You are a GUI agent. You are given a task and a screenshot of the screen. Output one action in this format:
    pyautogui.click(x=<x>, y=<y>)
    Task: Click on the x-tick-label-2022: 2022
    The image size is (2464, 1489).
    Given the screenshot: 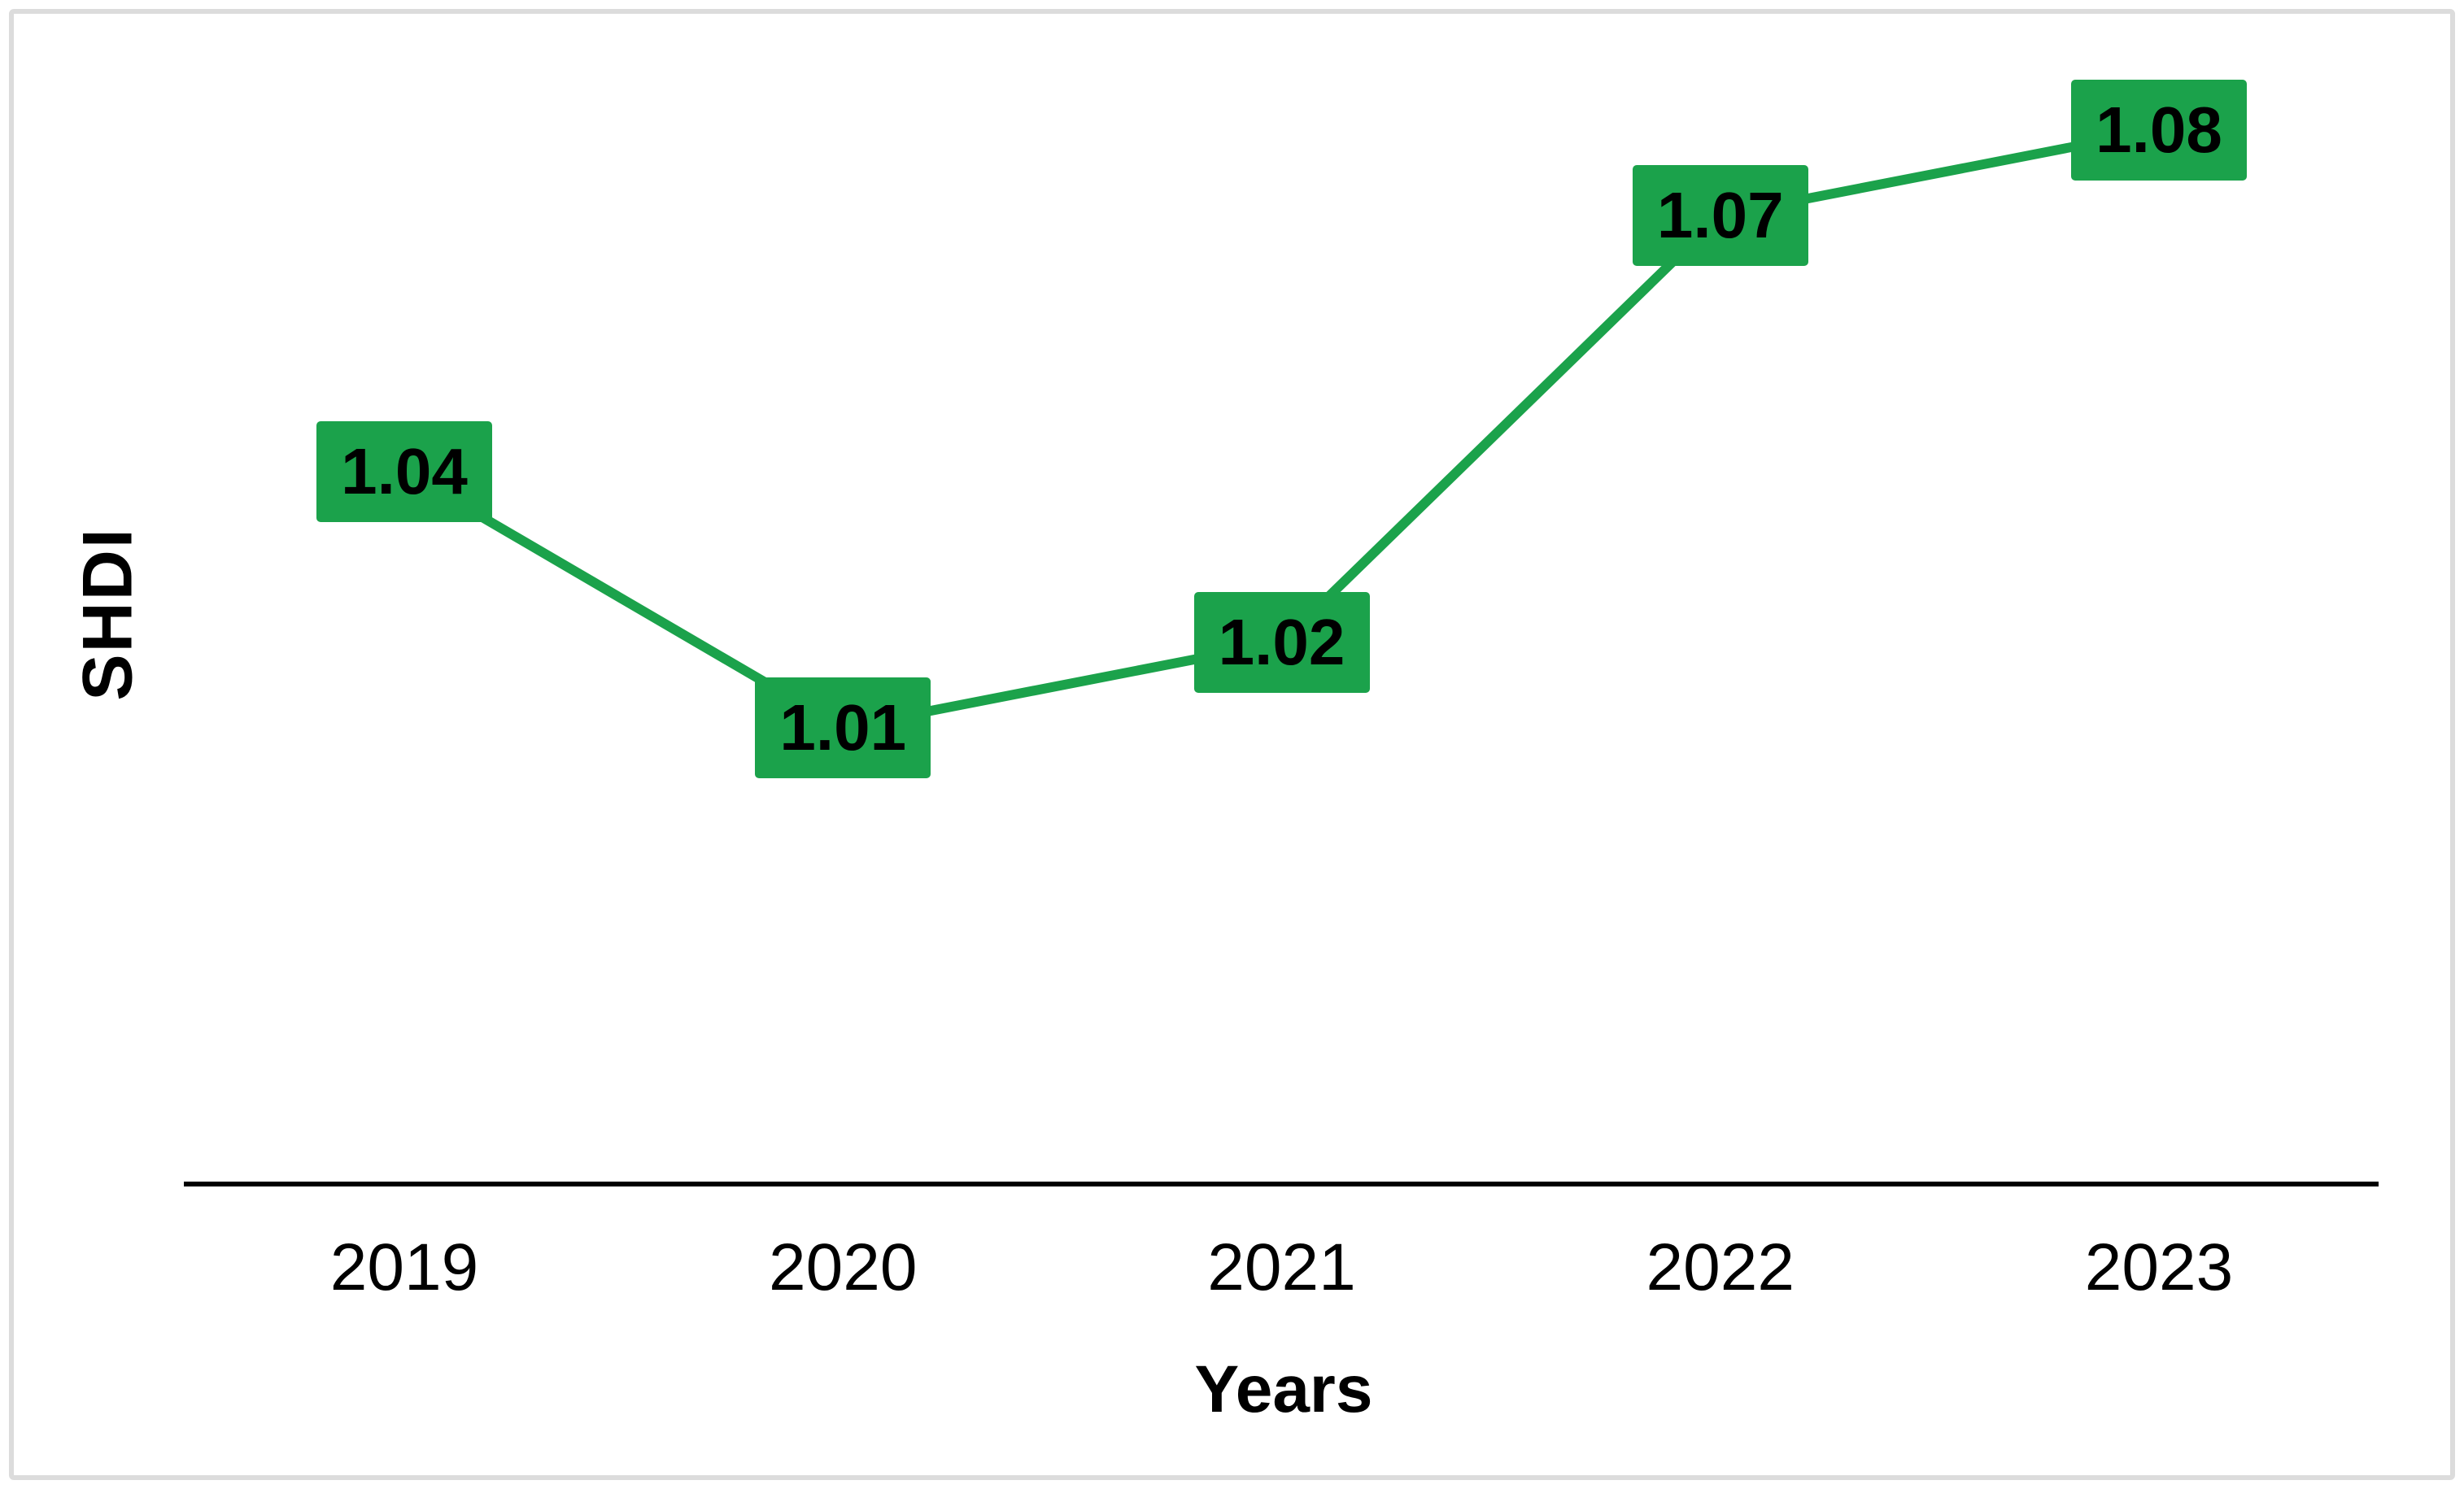 What is the action you would take?
    pyautogui.click(x=1721, y=1267)
    